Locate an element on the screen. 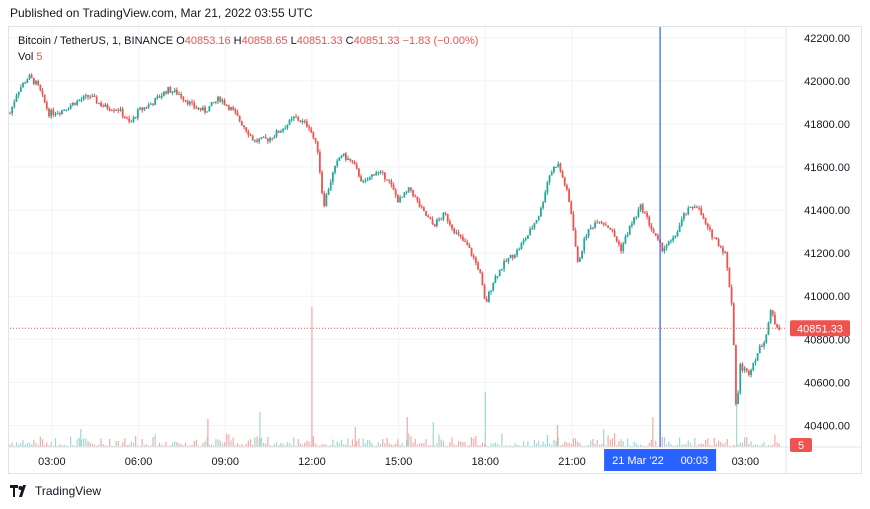  open-value: 40853.16 is located at coordinates (207, 41).